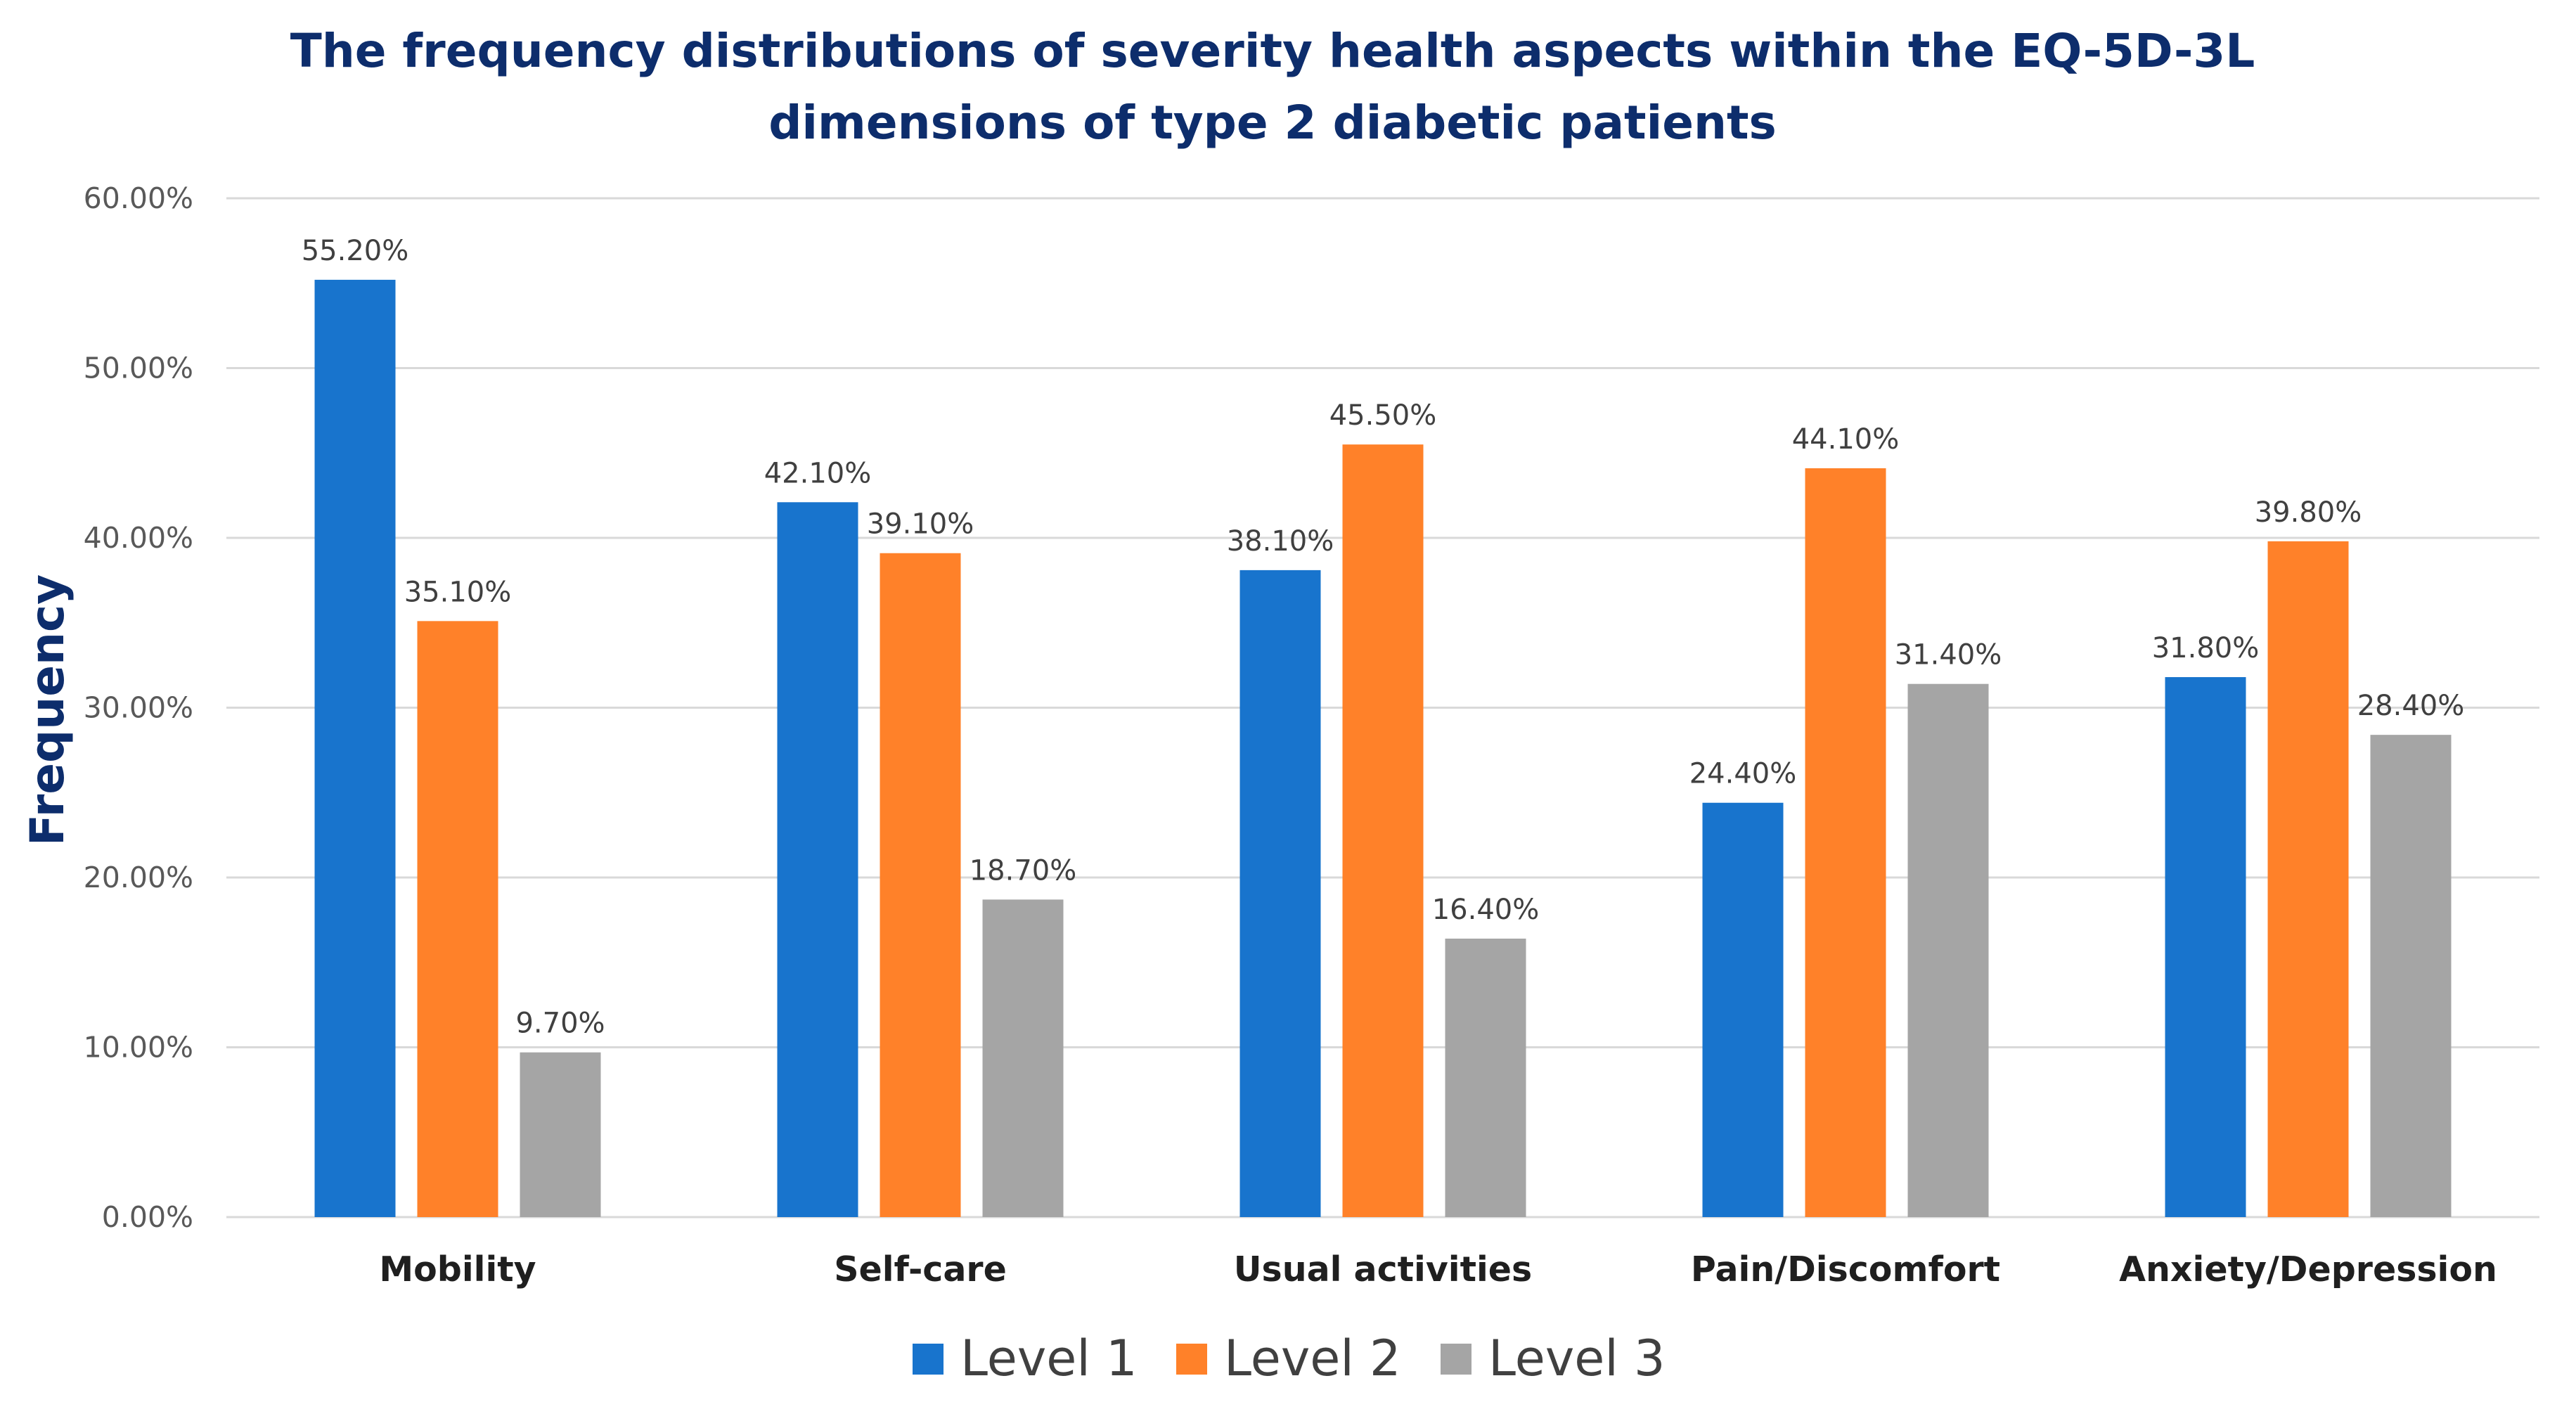 Image resolution: width=2576 pixels, height=1402 pixels. I want to click on y-tick-label: 30.00%, so click(138, 708).